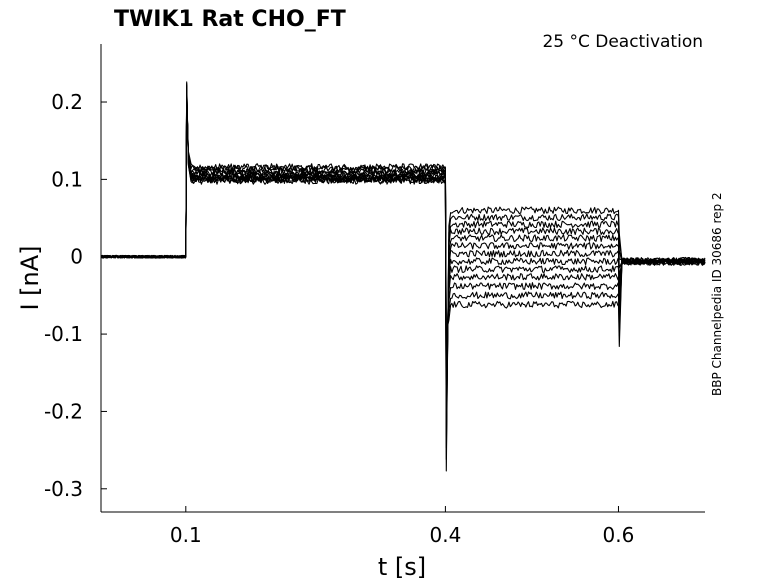 This screenshot has height=583, width=778. Describe the element at coordinates (402, 567) in the screenshot. I see `x-axis-label: t [s]` at that location.